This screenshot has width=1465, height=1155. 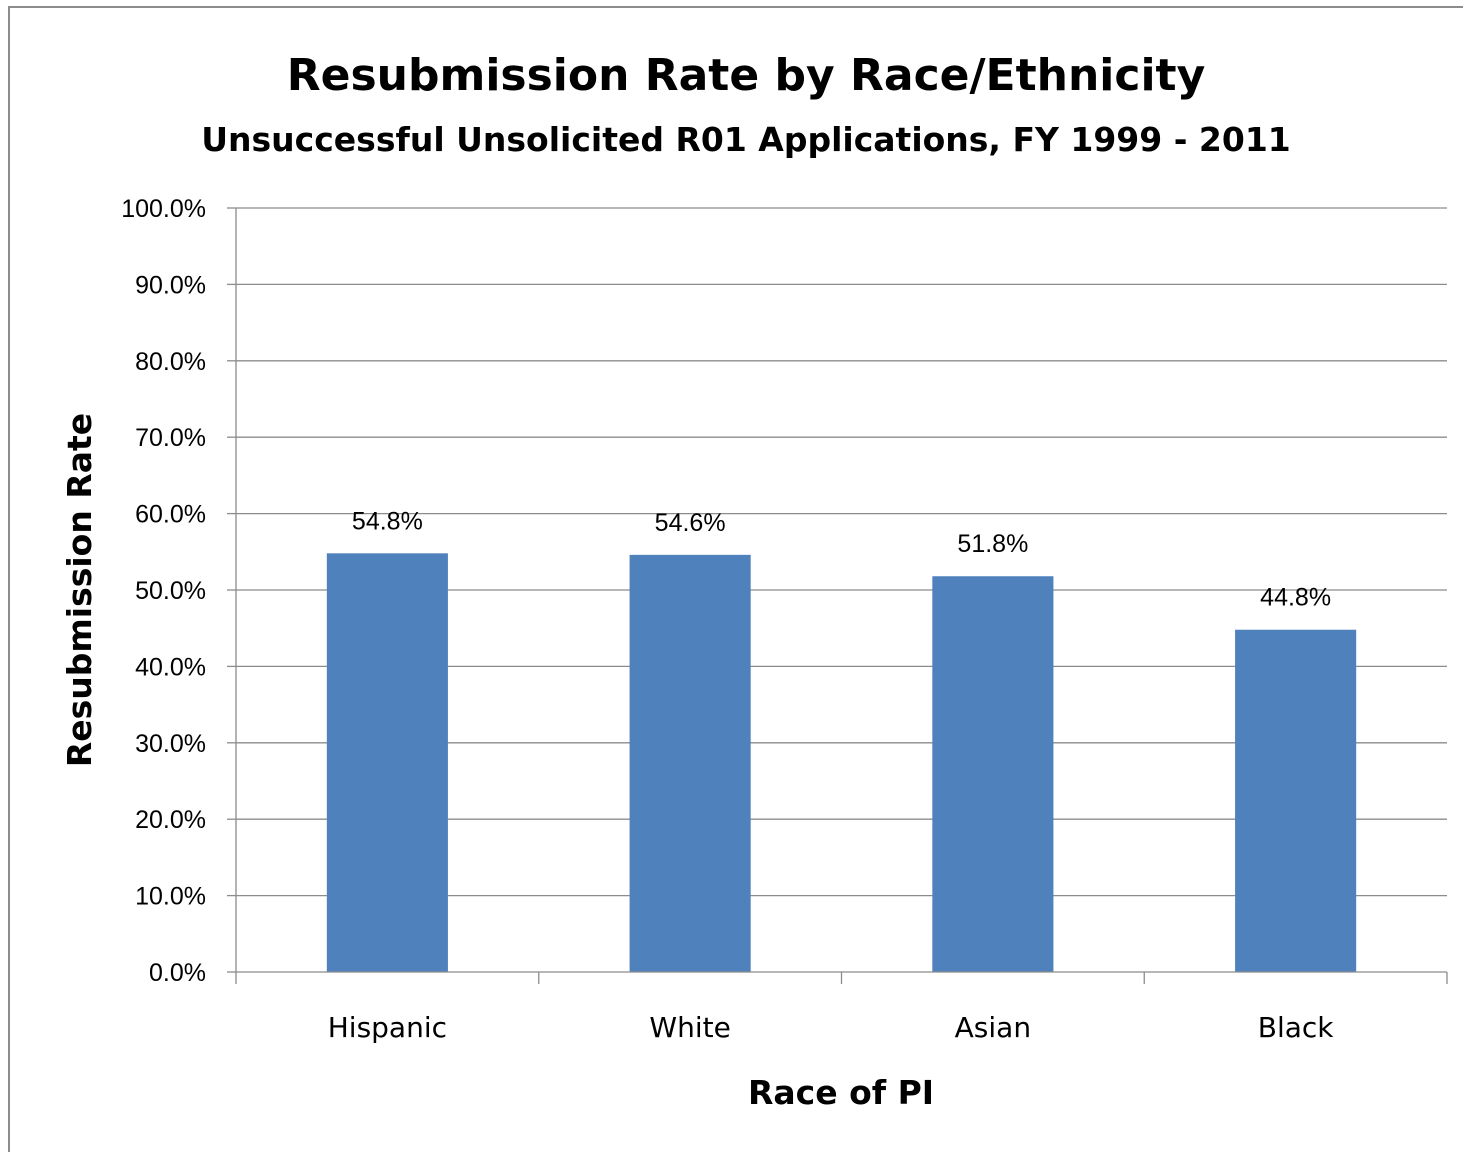 I want to click on chart-title: Resubmission Rate by Race/Ethnicity, so click(x=746, y=75).